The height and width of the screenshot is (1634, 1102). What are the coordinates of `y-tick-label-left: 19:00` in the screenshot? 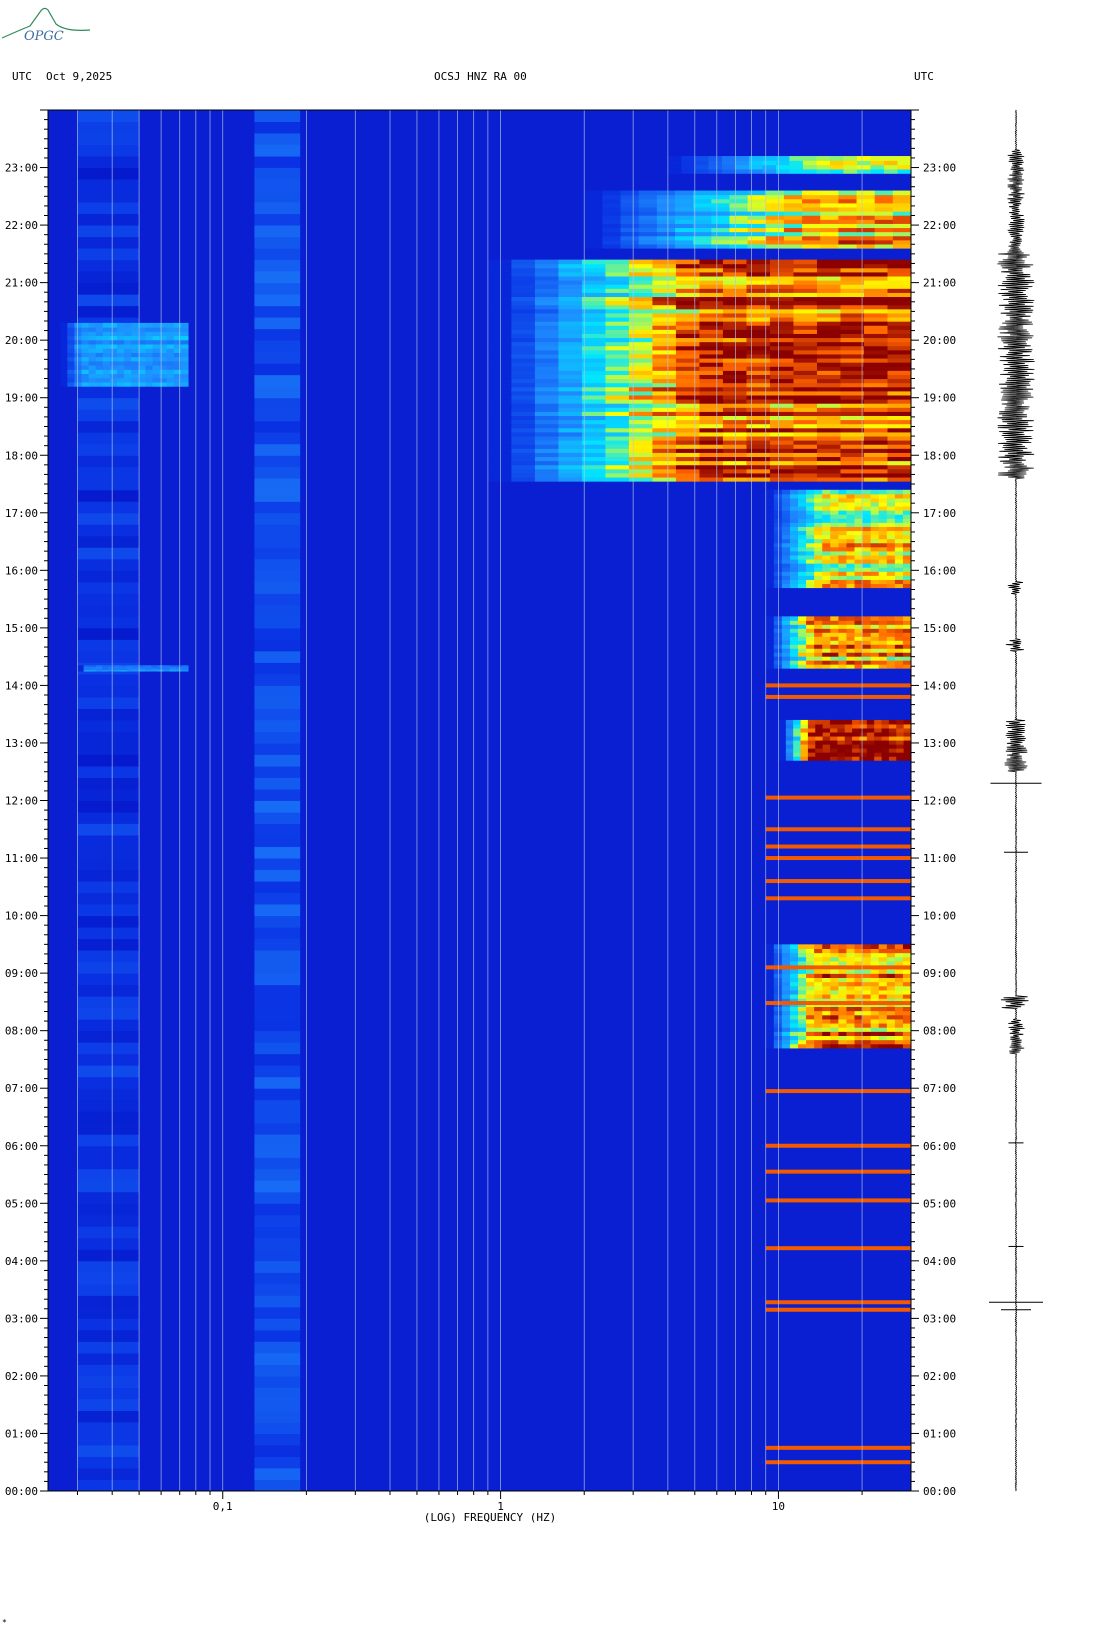 It's located at (21, 398).